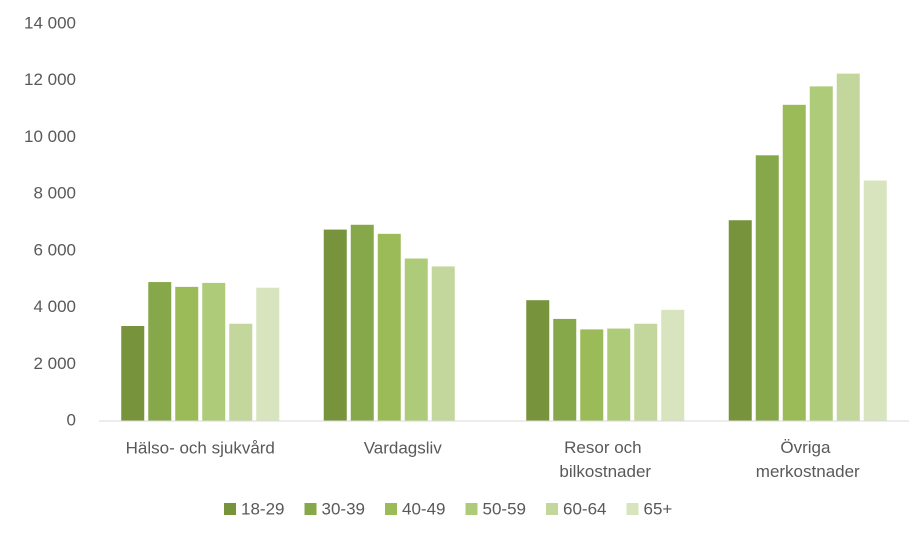 This screenshot has height=541, width=912. I want to click on x-tick-label: Resor och bilkostnader, so click(605, 459).